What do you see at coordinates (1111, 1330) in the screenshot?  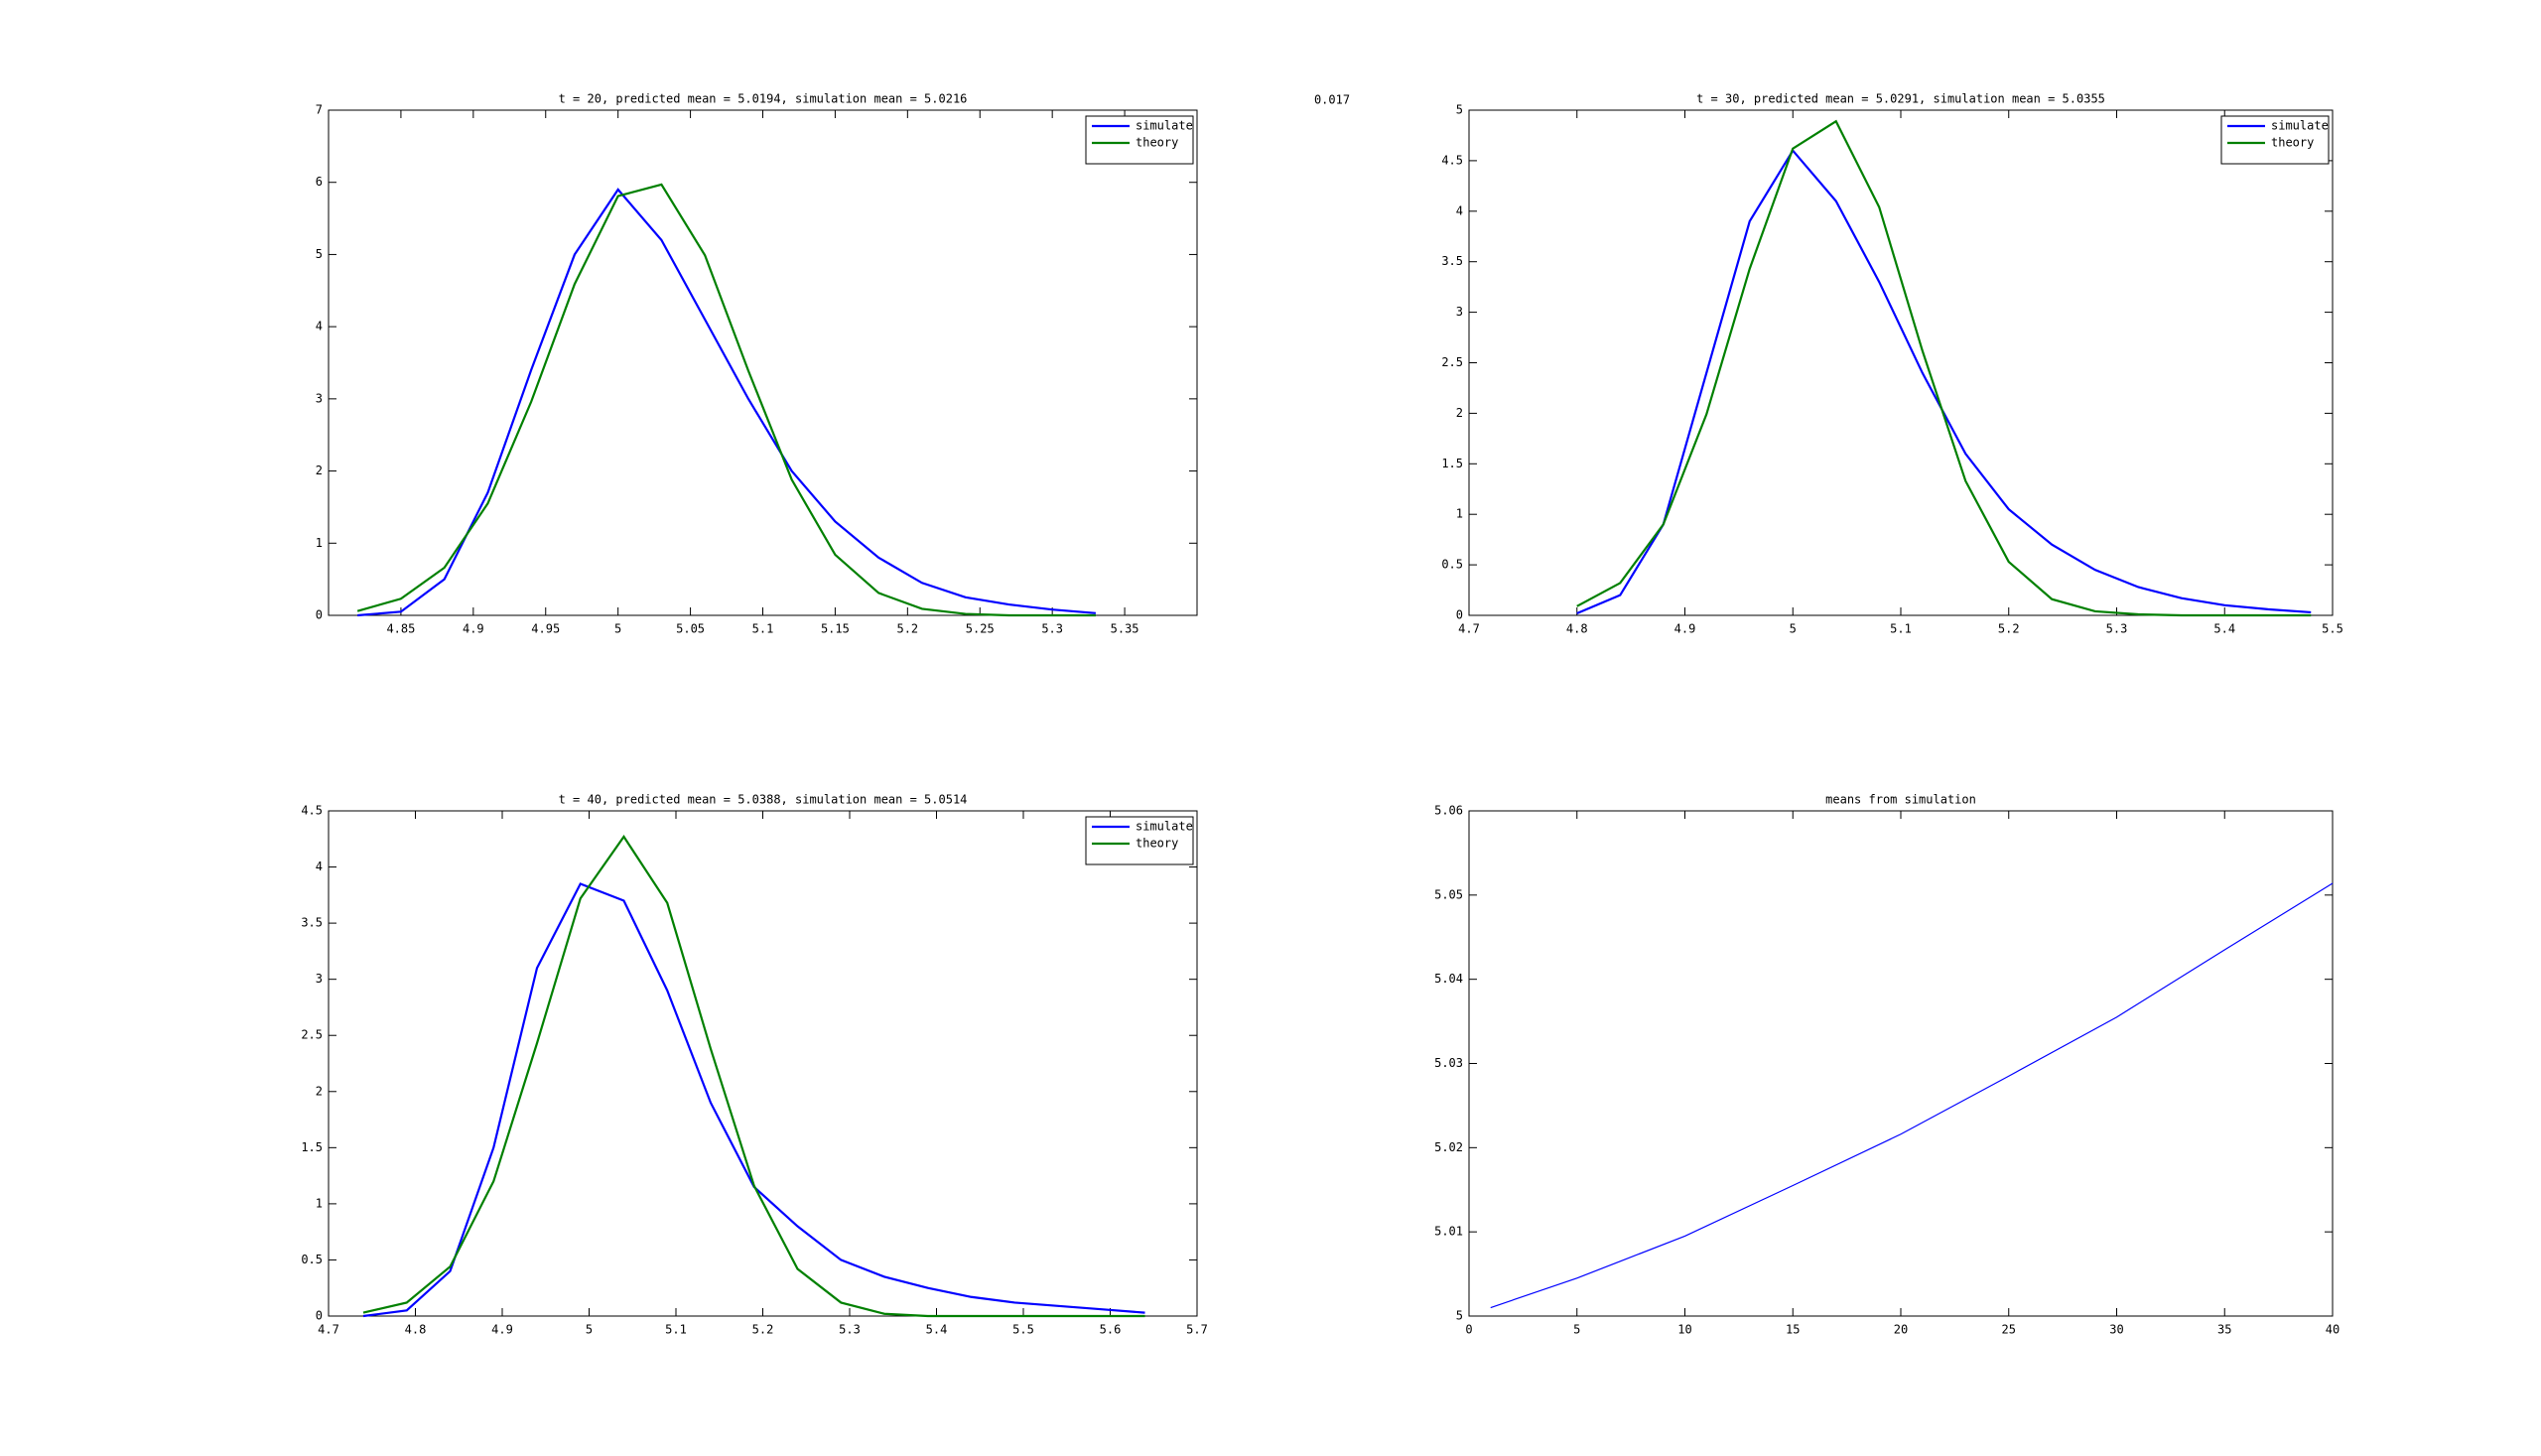 I see `x-tick-label: 5.6` at bounding box center [1111, 1330].